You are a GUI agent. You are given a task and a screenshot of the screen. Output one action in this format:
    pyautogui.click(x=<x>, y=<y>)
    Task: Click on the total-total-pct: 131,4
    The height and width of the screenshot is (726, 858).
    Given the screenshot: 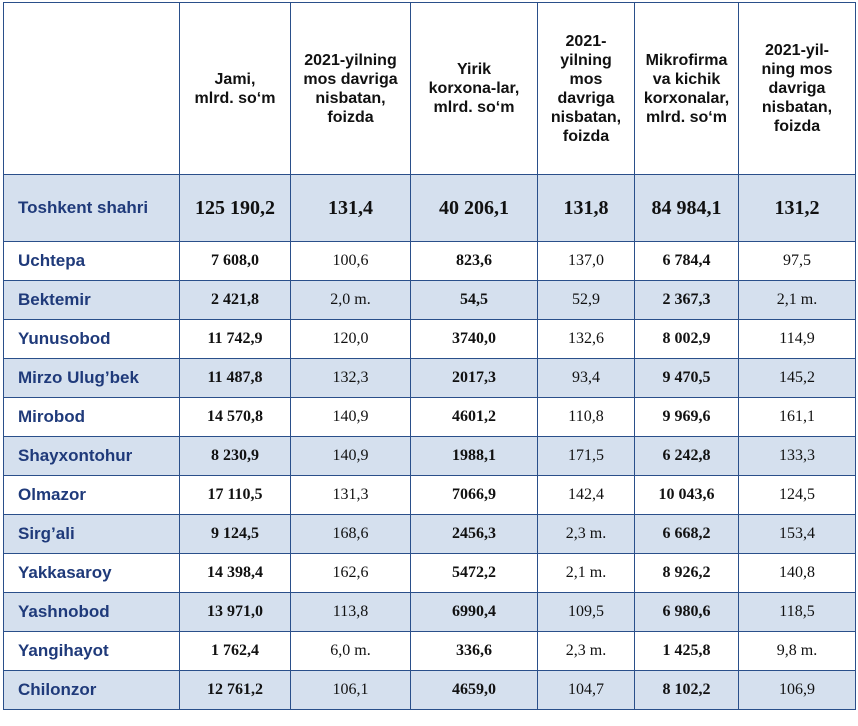 What is the action you would take?
    pyautogui.click(x=350, y=208)
    